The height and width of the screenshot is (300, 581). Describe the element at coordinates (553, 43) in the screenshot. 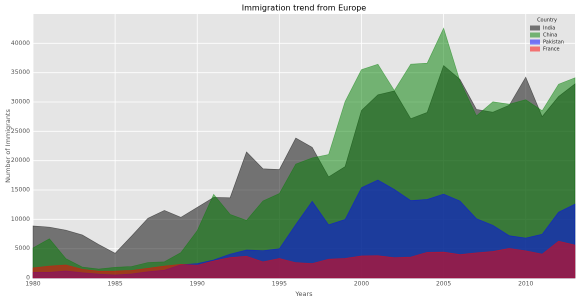

I see `legend-label: Pakistan` at that location.